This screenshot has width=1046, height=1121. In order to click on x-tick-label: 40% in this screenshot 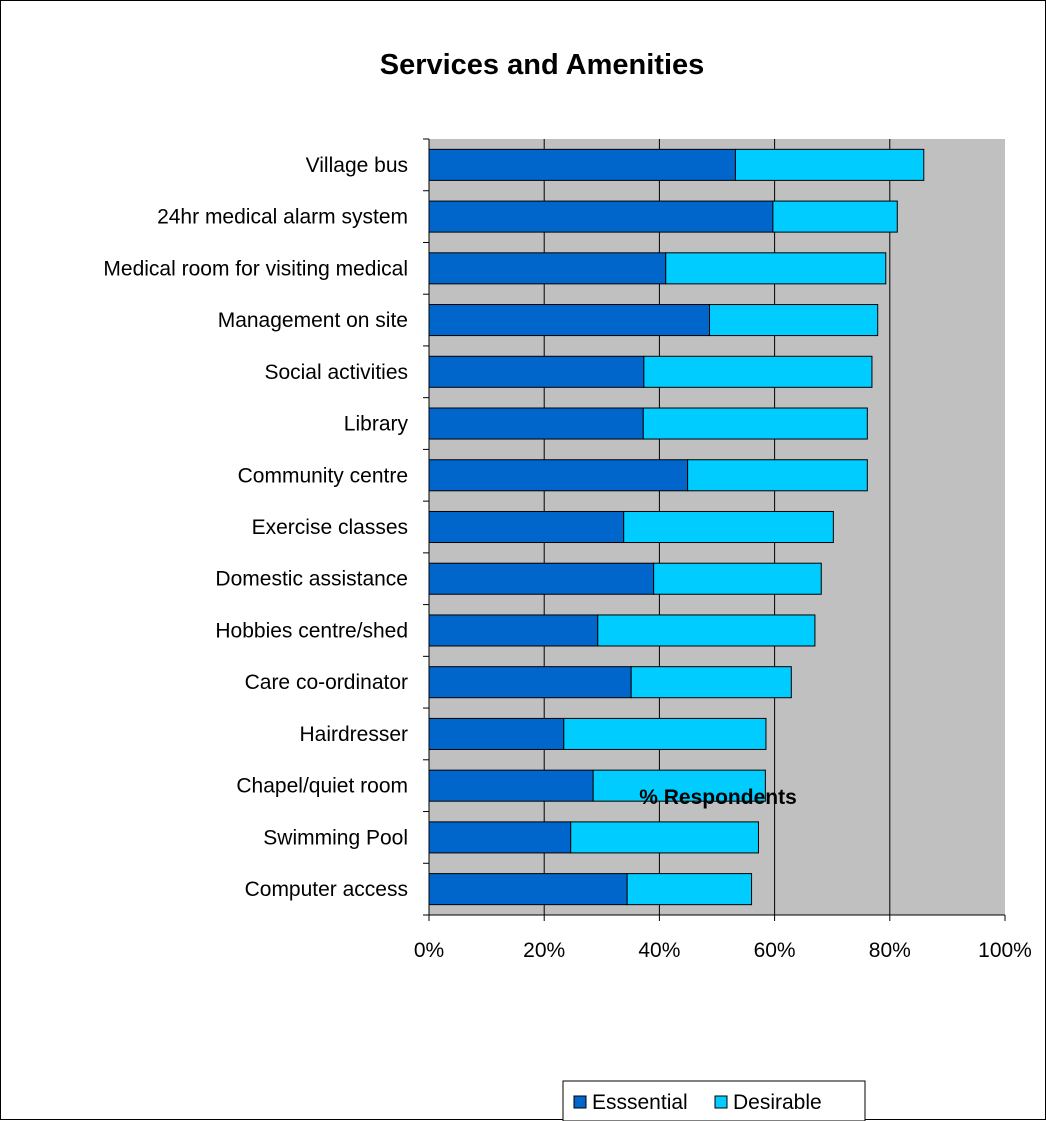, I will do `click(659, 950)`.